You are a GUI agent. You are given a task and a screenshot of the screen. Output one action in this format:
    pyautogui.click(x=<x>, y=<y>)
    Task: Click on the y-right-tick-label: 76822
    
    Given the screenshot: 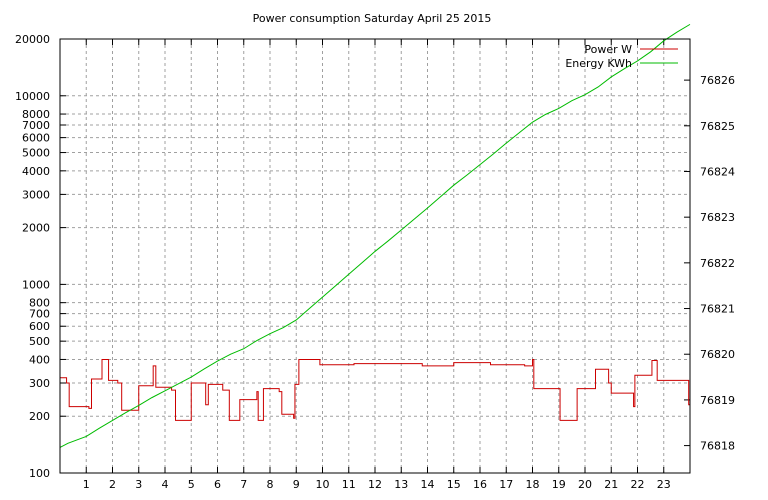 What is the action you would take?
    pyautogui.click(x=717, y=263)
    